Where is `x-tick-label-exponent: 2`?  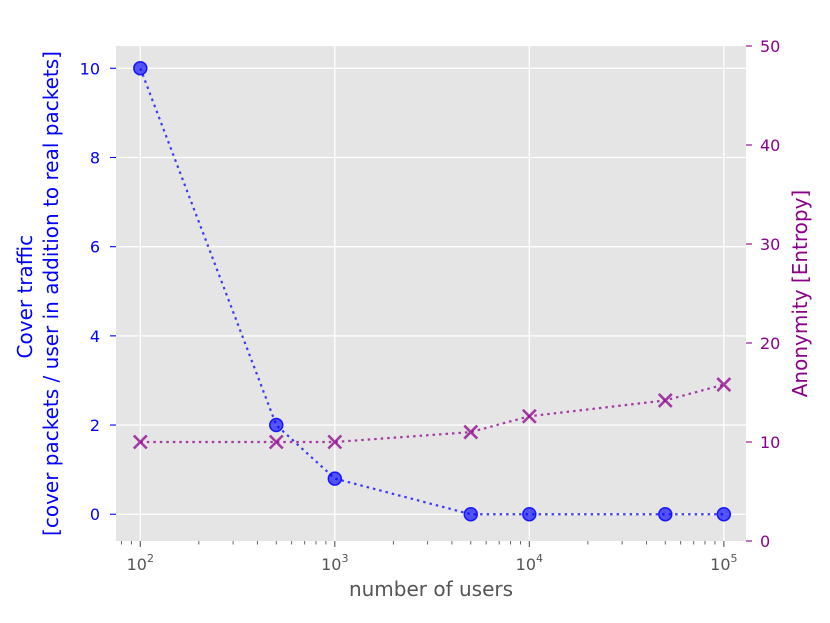
x-tick-label-exponent: 2 is located at coordinates (150, 558).